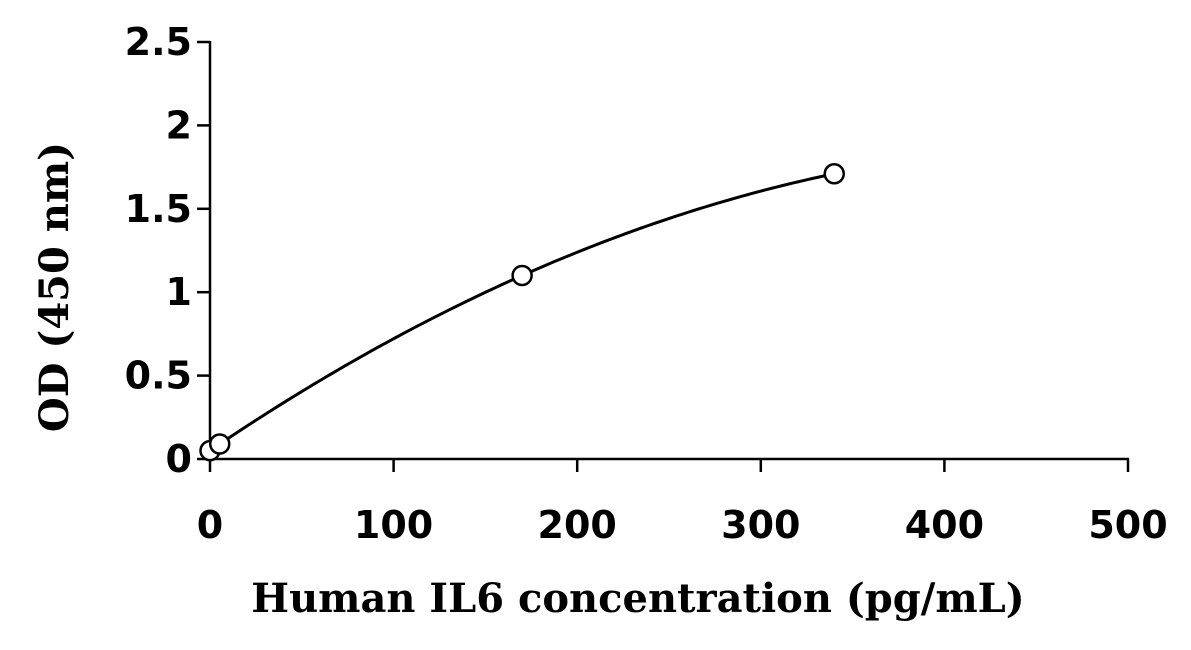 The image size is (1191, 650). I want to click on y-axis-title: OD (450 nm), so click(54, 287).